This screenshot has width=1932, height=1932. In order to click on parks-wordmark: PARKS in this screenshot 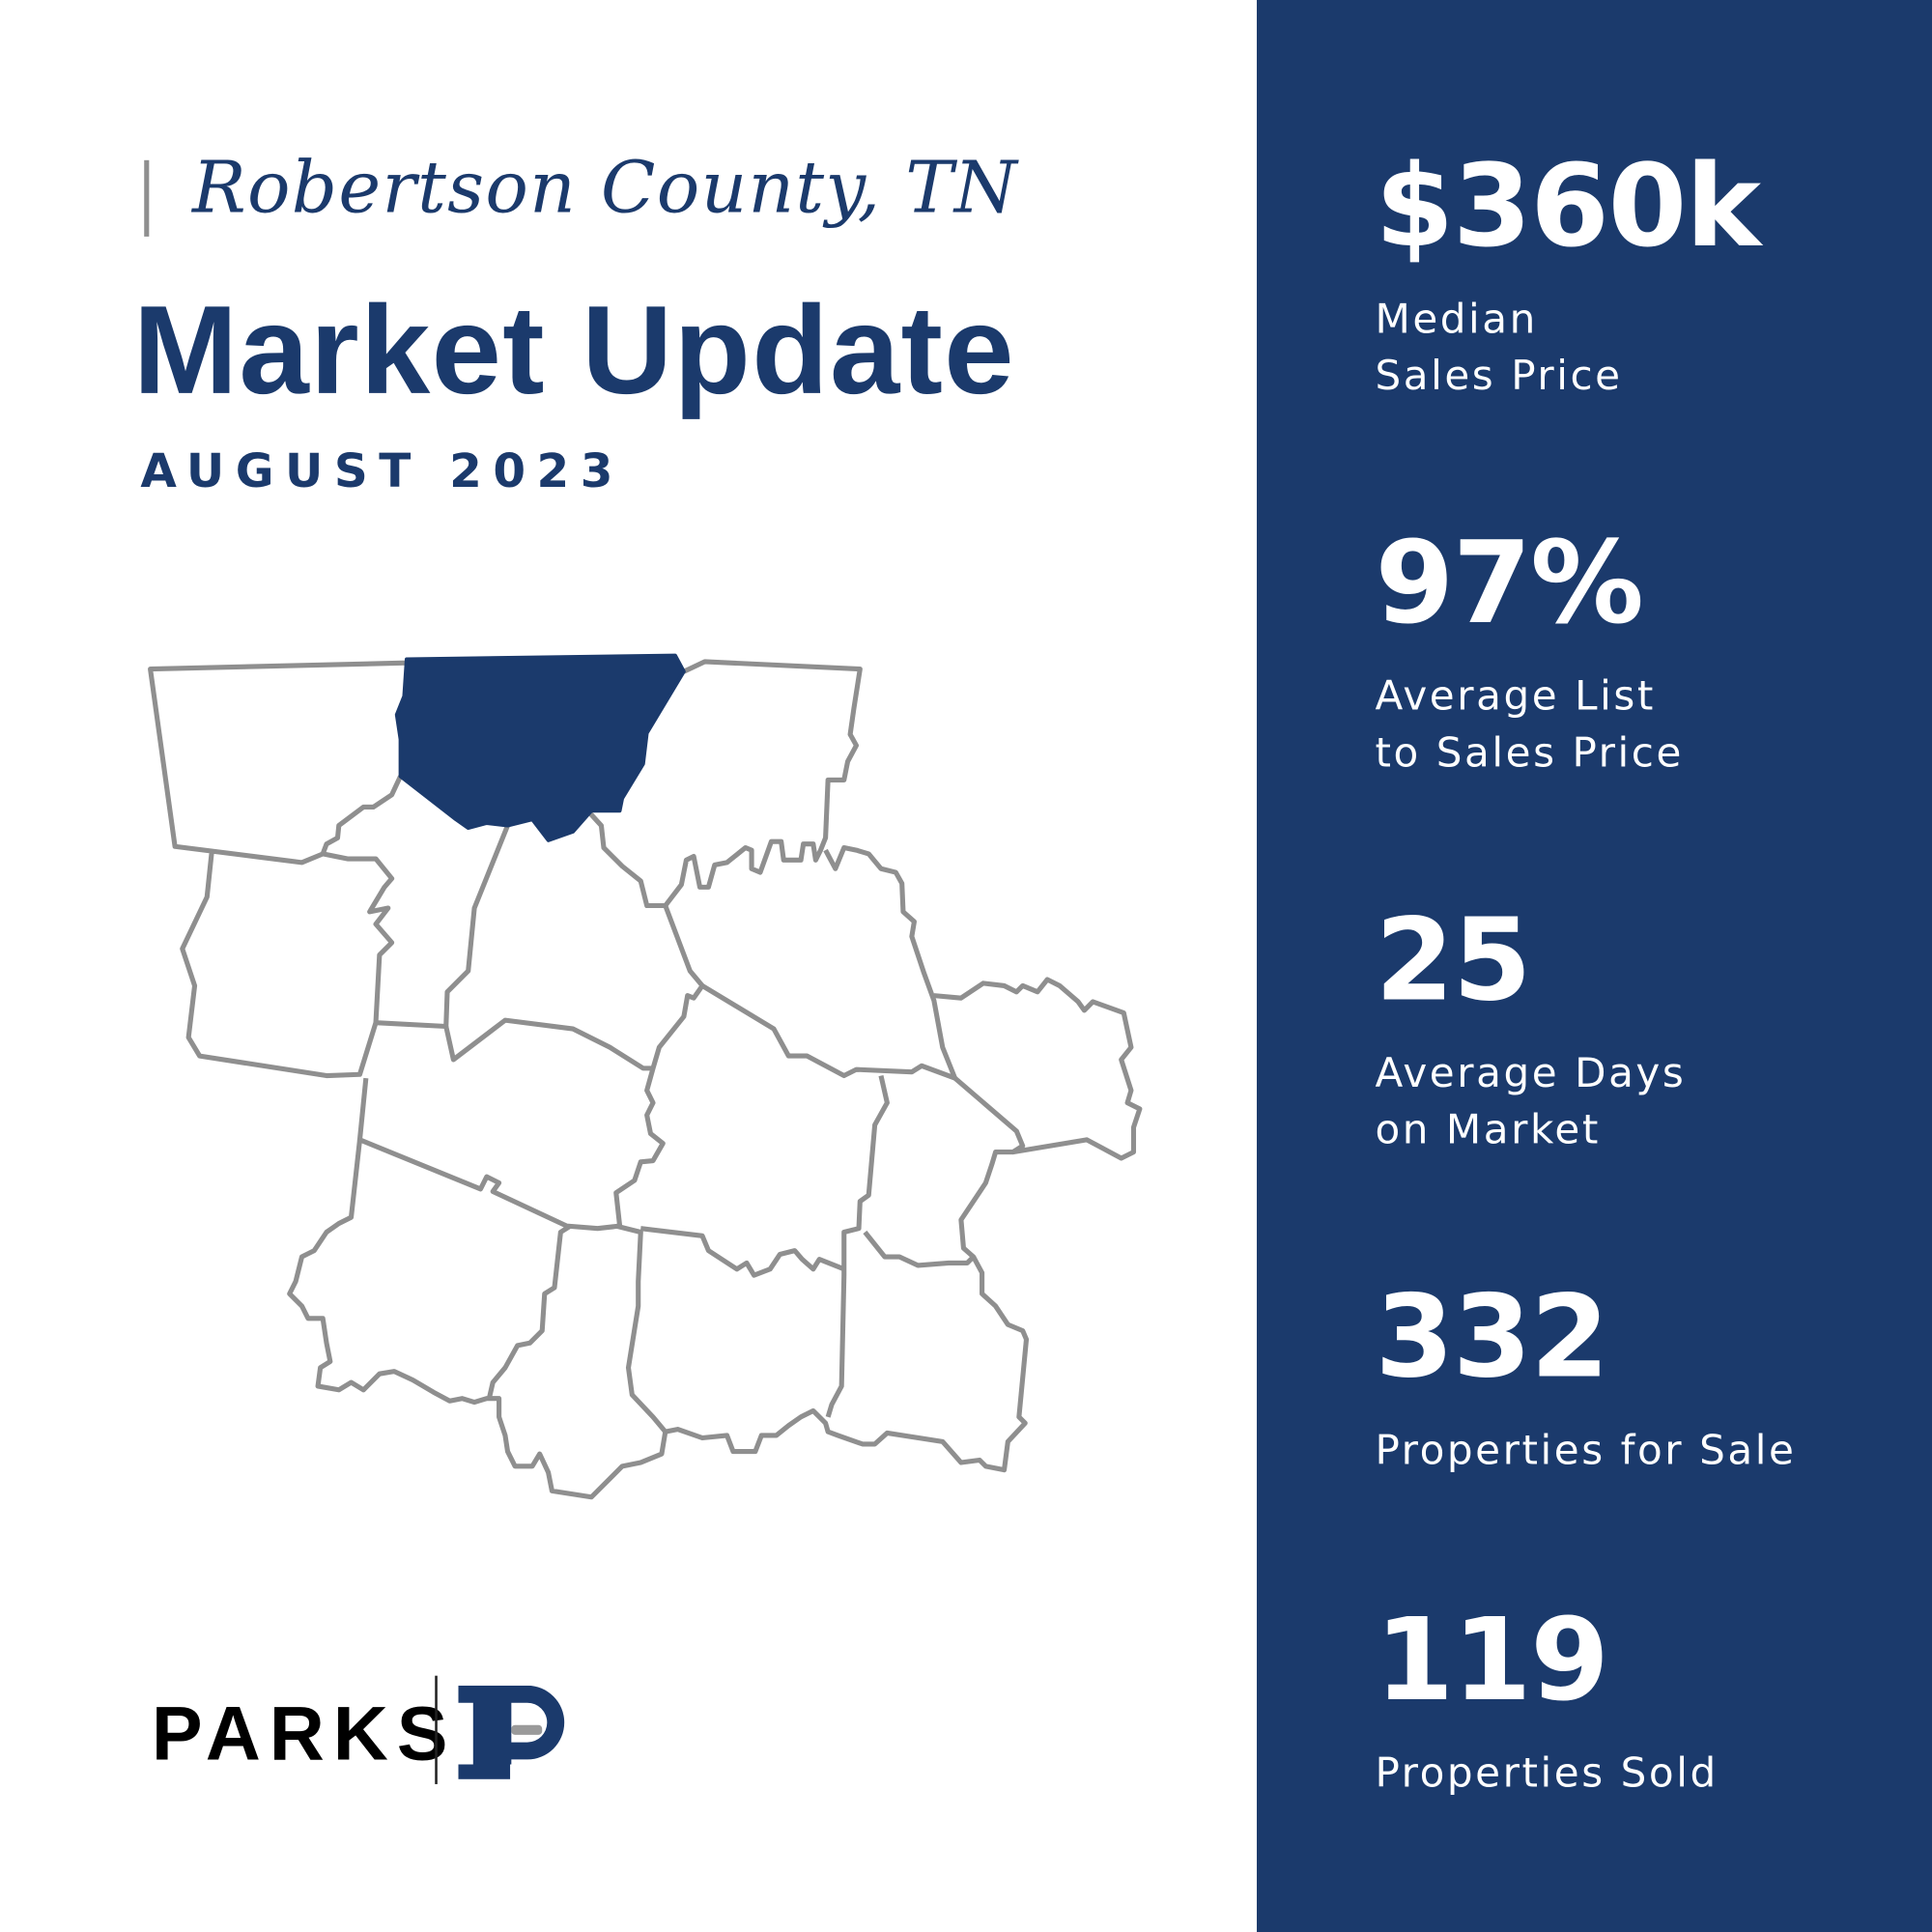, I will do `click(304, 1734)`.